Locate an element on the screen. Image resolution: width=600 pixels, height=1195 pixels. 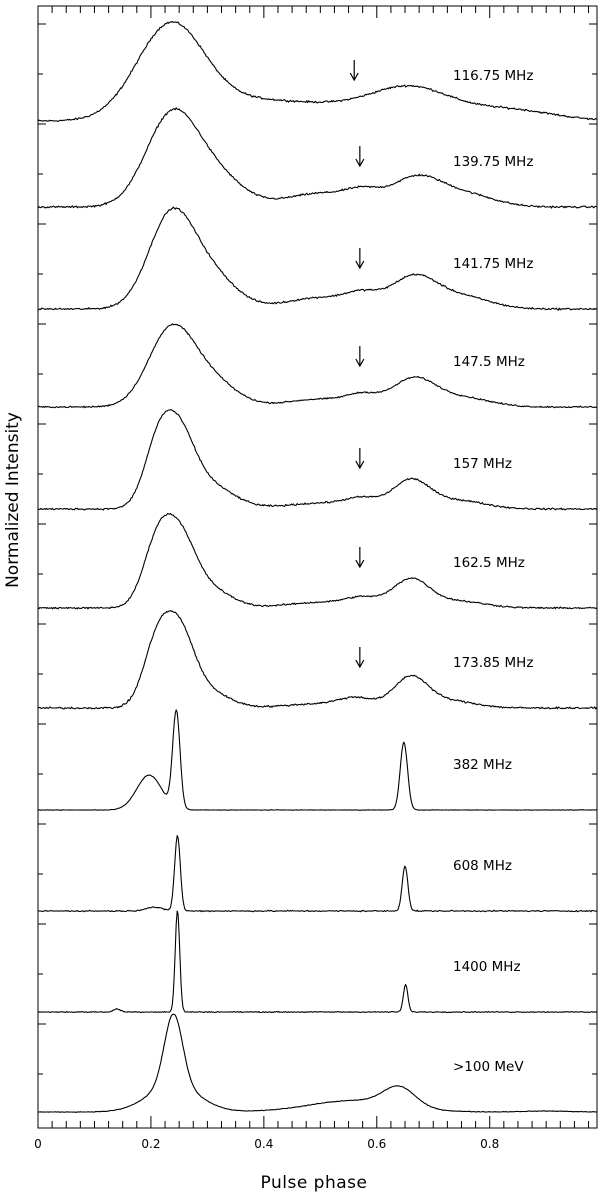
trace-173-85-mhz is located at coordinates (317, 660).